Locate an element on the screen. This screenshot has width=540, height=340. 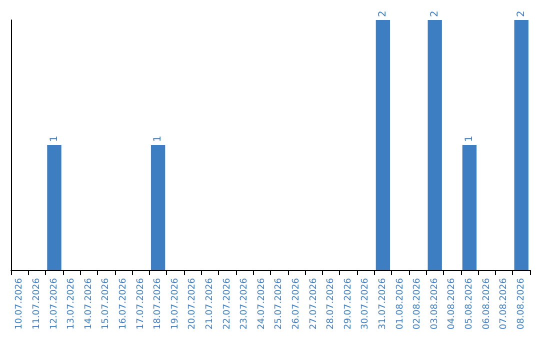
x-tick-label: 01.08.2026 is located at coordinates (400, 304).